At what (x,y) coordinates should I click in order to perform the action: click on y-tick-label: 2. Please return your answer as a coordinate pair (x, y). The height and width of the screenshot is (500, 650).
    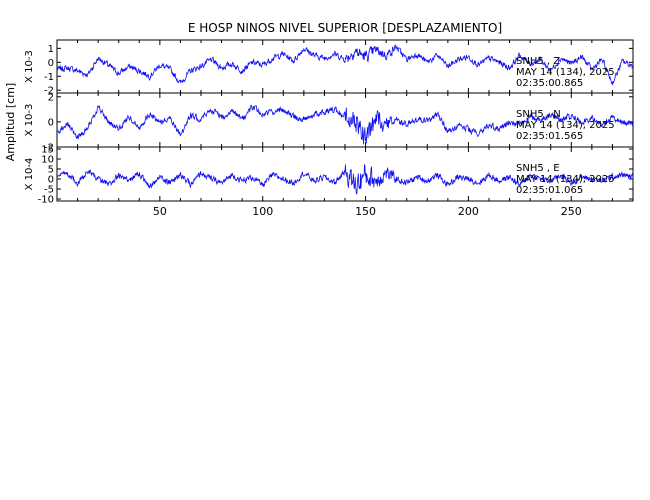
    Looking at the image, I should click on (51, 97).